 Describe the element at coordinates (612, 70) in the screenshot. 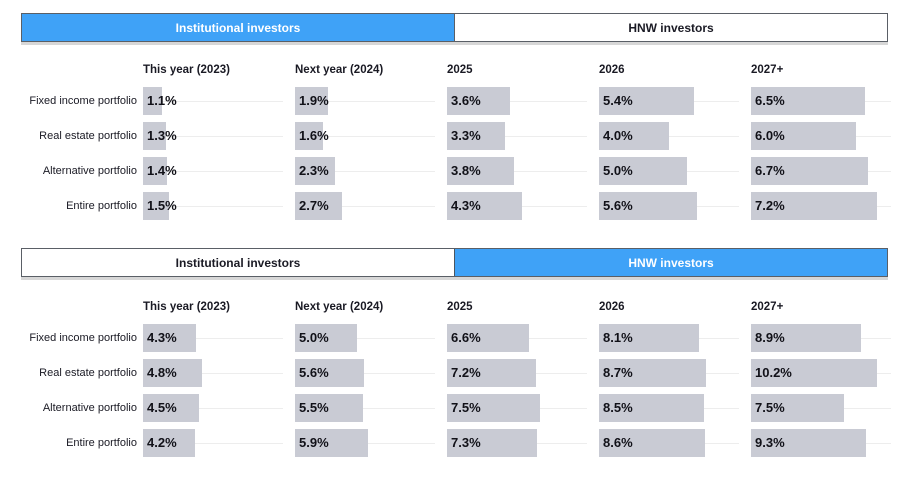

I see `column-header: 2026` at that location.